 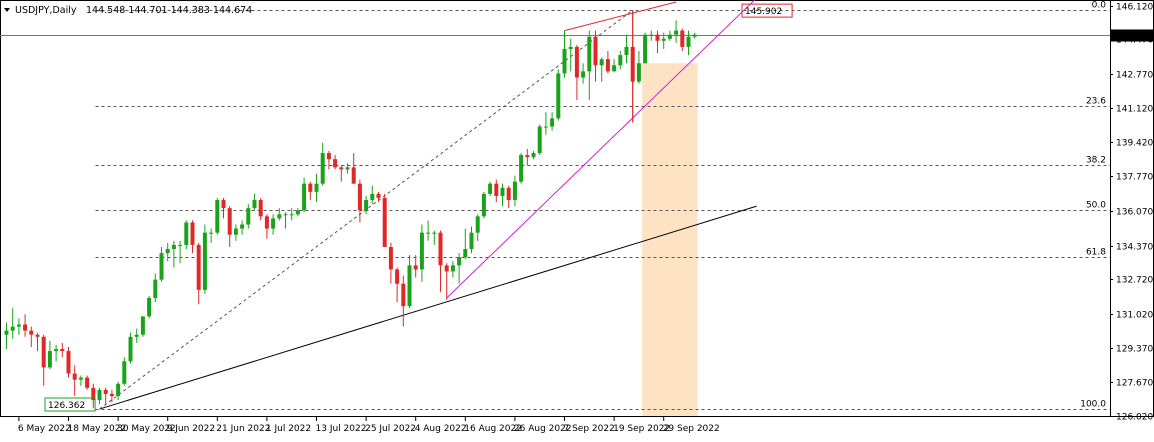 I want to click on price-tick-label: 126.020, so click(x=1134, y=418).